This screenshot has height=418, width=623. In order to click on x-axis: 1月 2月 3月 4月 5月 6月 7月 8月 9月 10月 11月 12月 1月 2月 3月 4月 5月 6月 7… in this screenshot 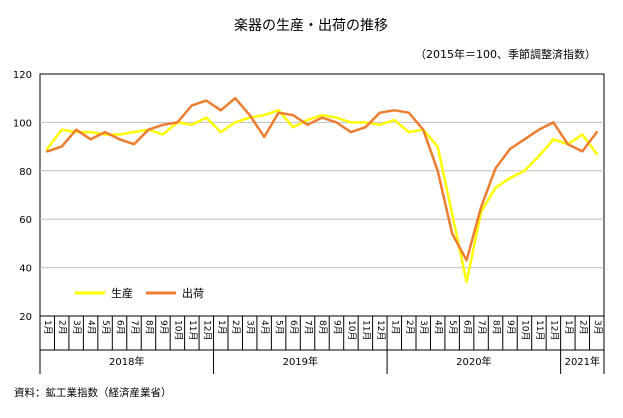, I will do `click(322, 345)`.